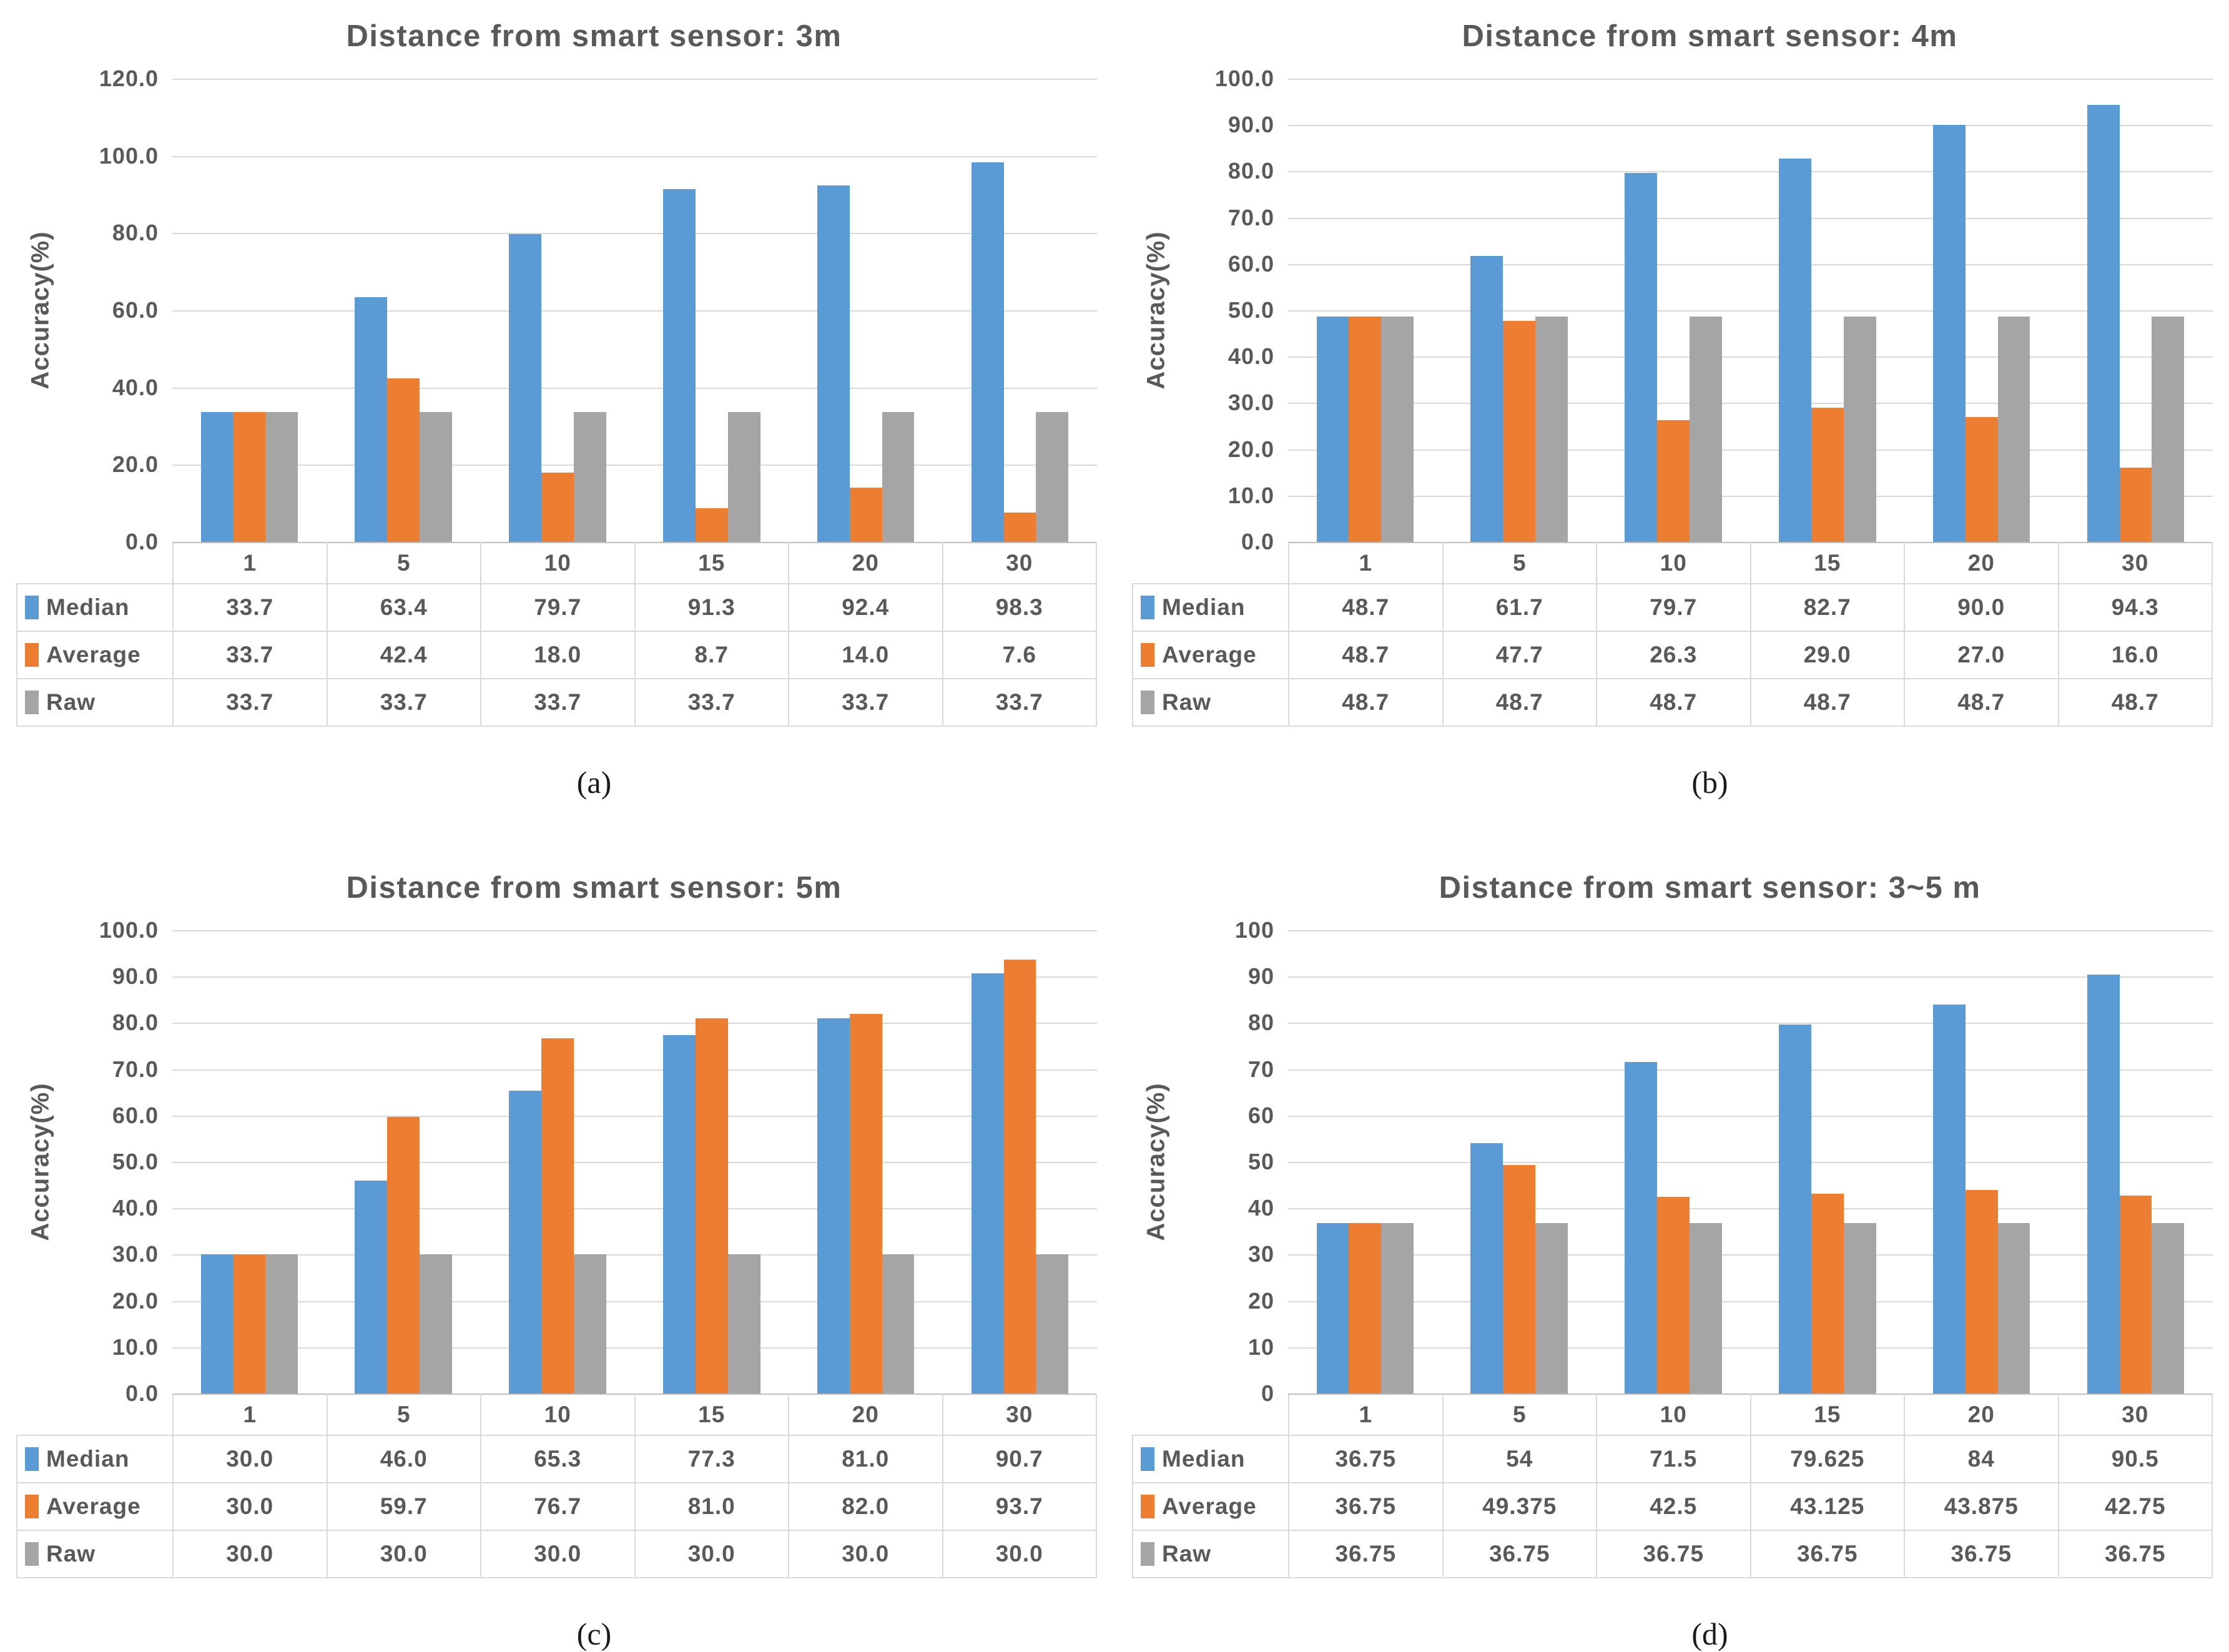 Image resolution: width=2229 pixels, height=1652 pixels. I want to click on value-cell: 36.75, so click(1519, 1554).